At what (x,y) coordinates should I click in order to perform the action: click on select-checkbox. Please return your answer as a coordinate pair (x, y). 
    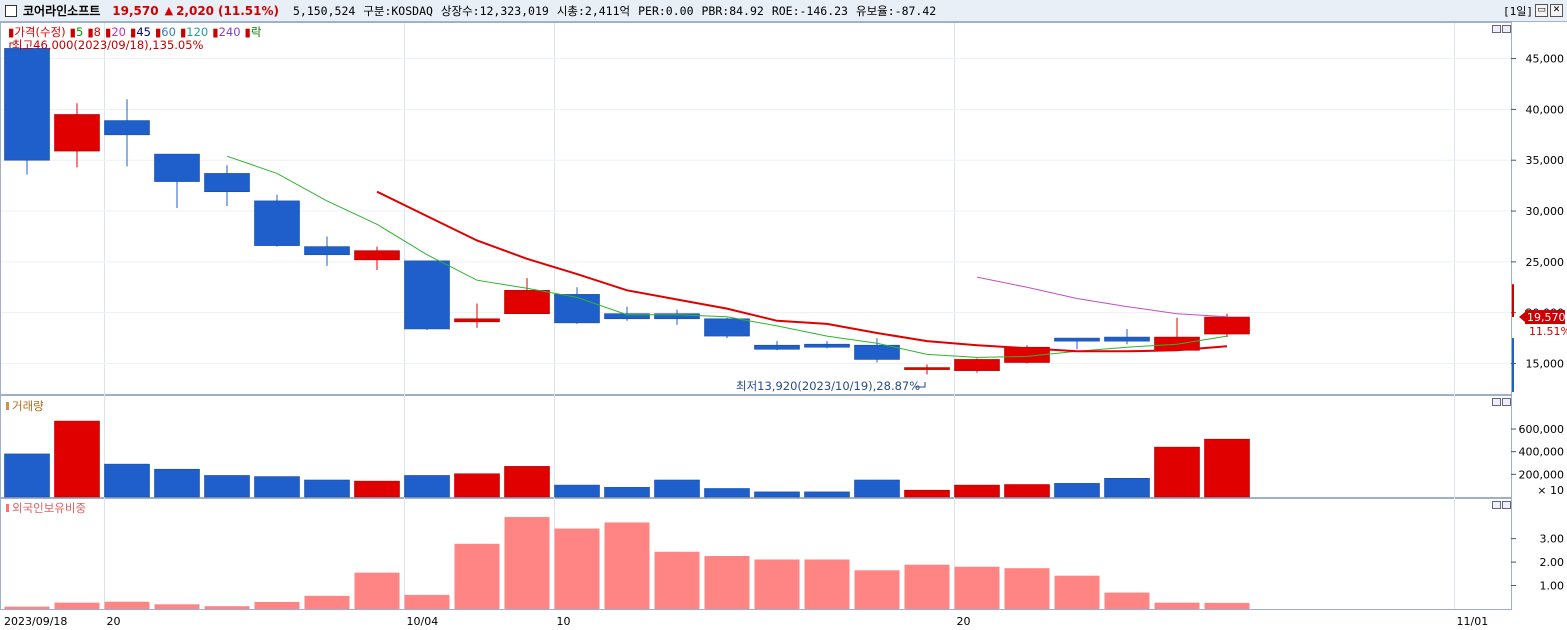
    Looking at the image, I should click on (11, 10).